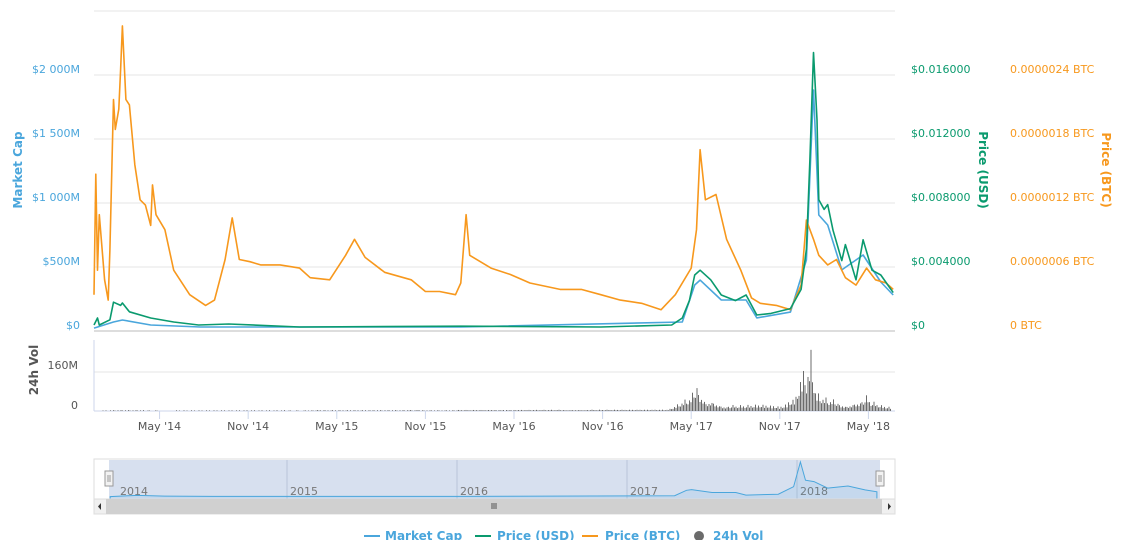  What do you see at coordinates (941, 197) in the screenshot?
I see `usd-tick-008: $0.008000` at bounding box center [941, 197].